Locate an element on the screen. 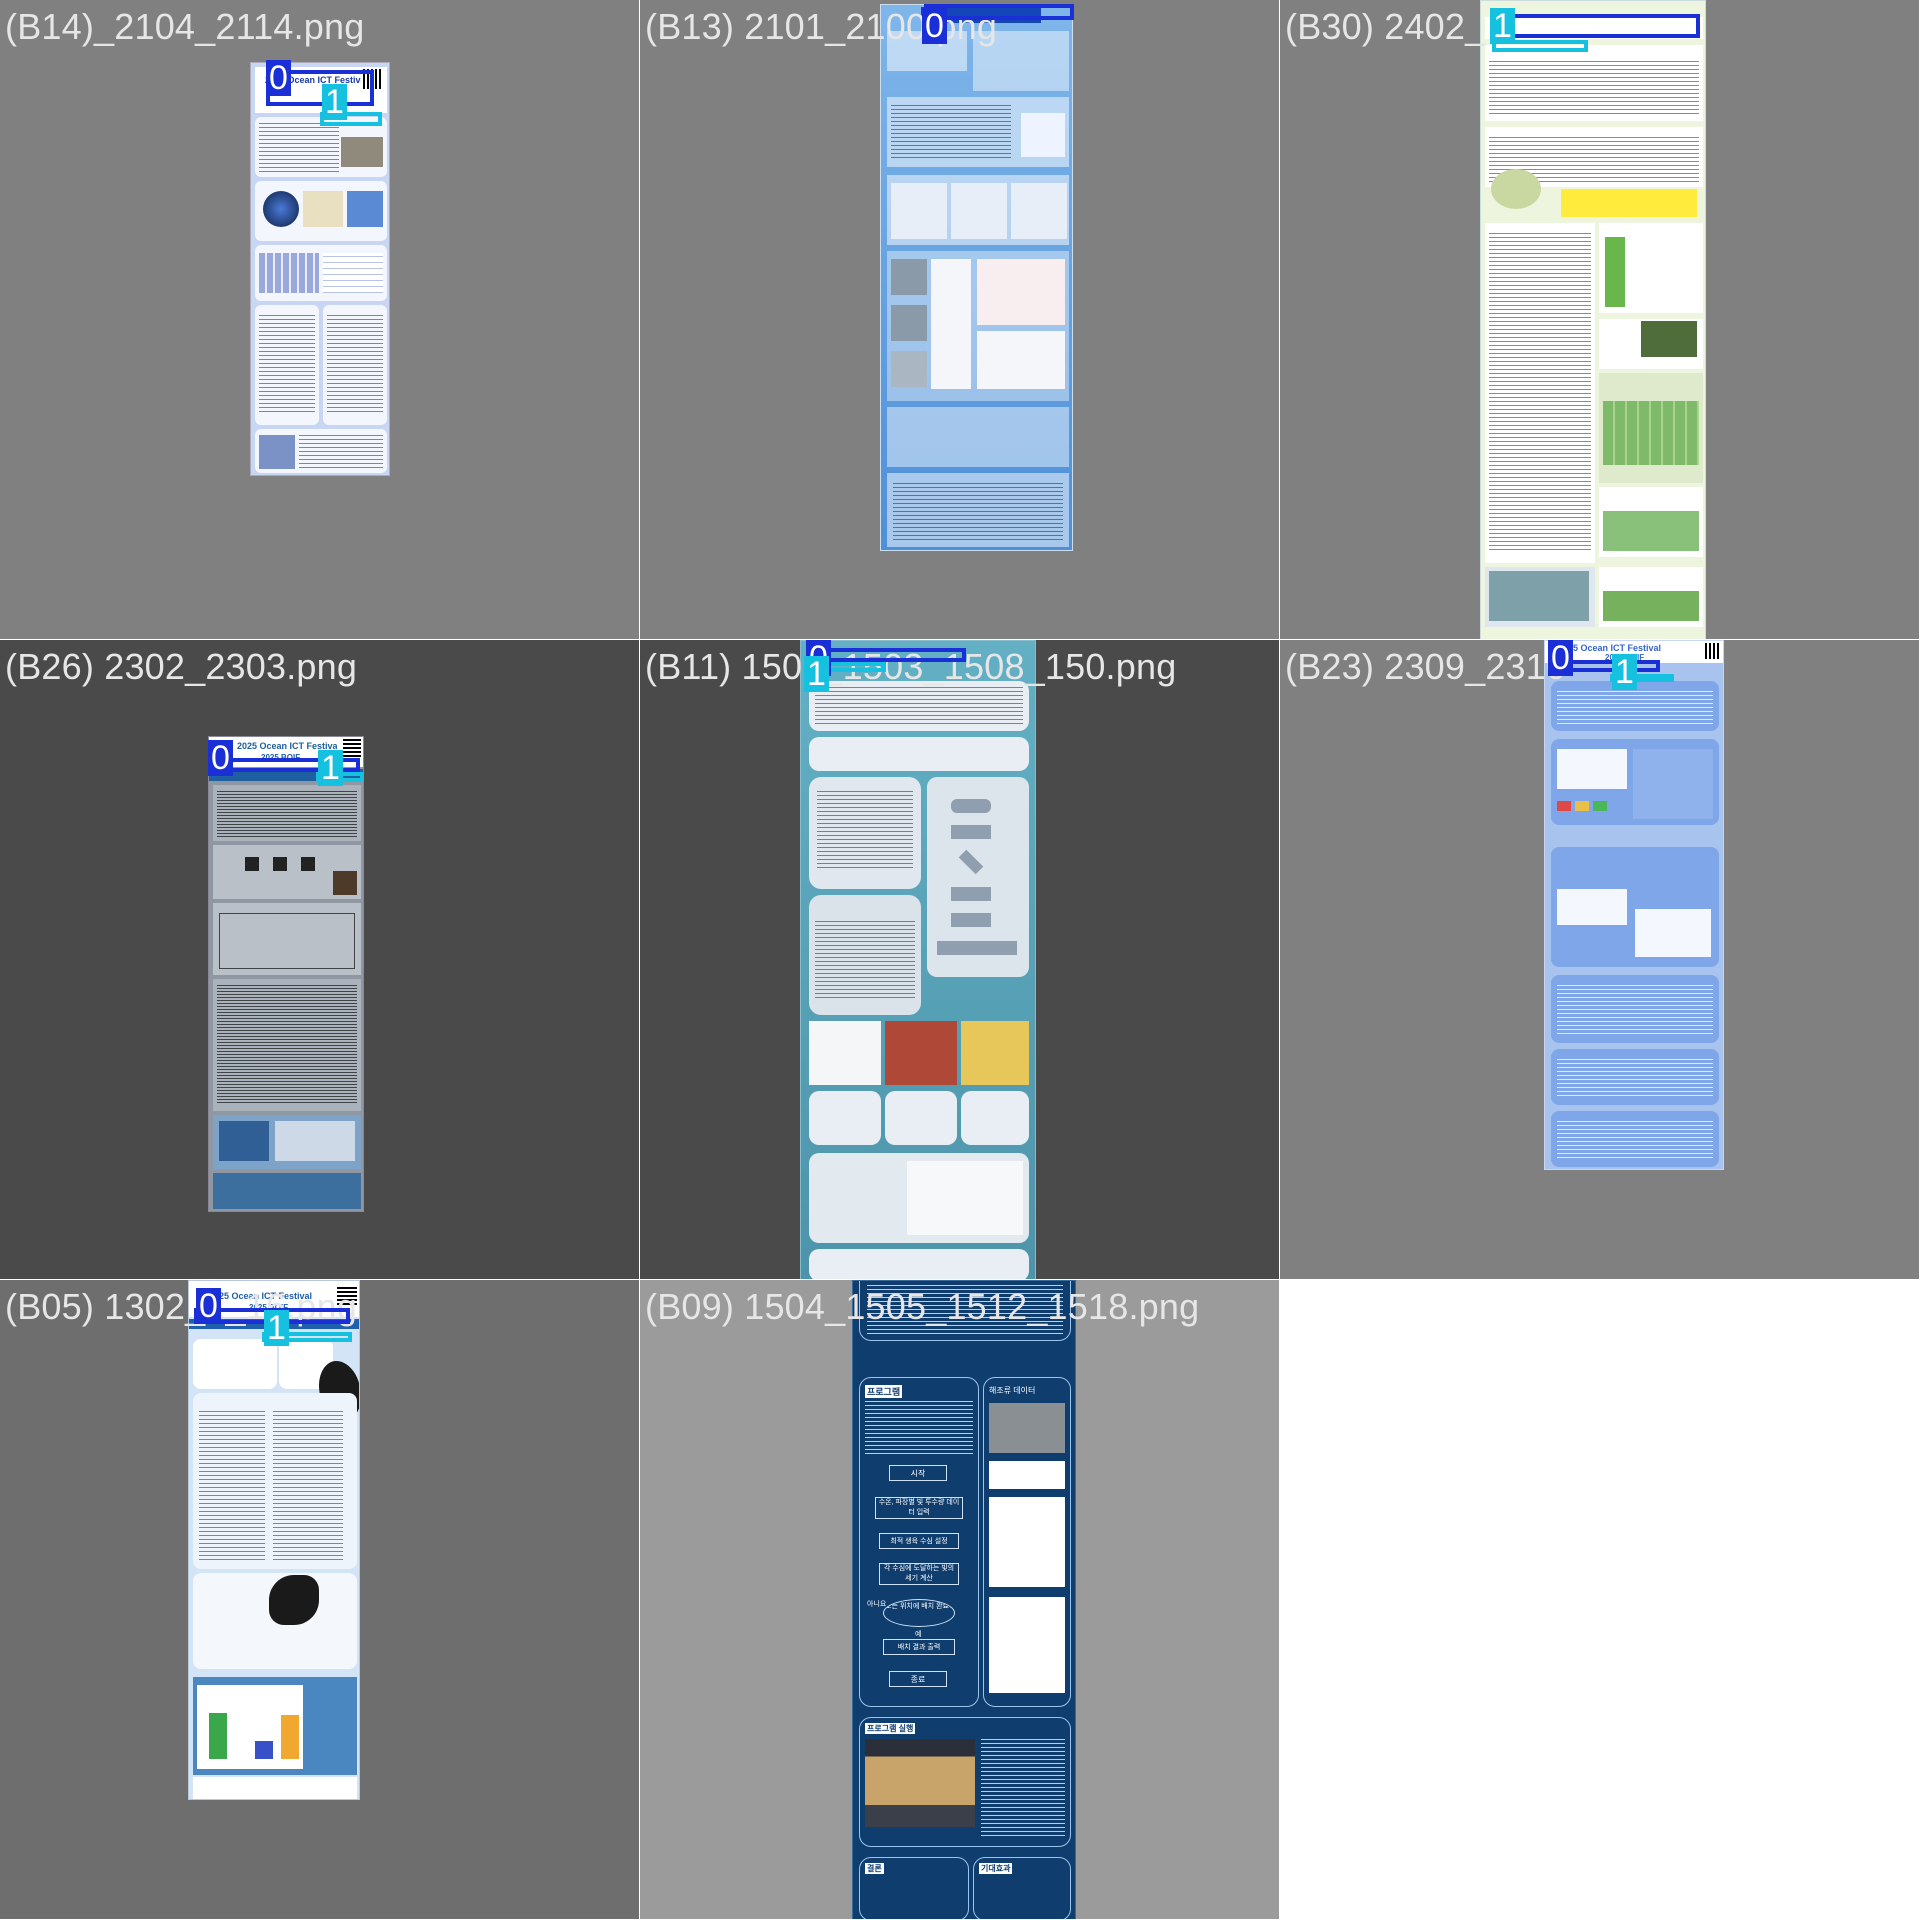  flow-set-depth: 최적 생육 수심 설정 is located at coordinates (919, 1541).